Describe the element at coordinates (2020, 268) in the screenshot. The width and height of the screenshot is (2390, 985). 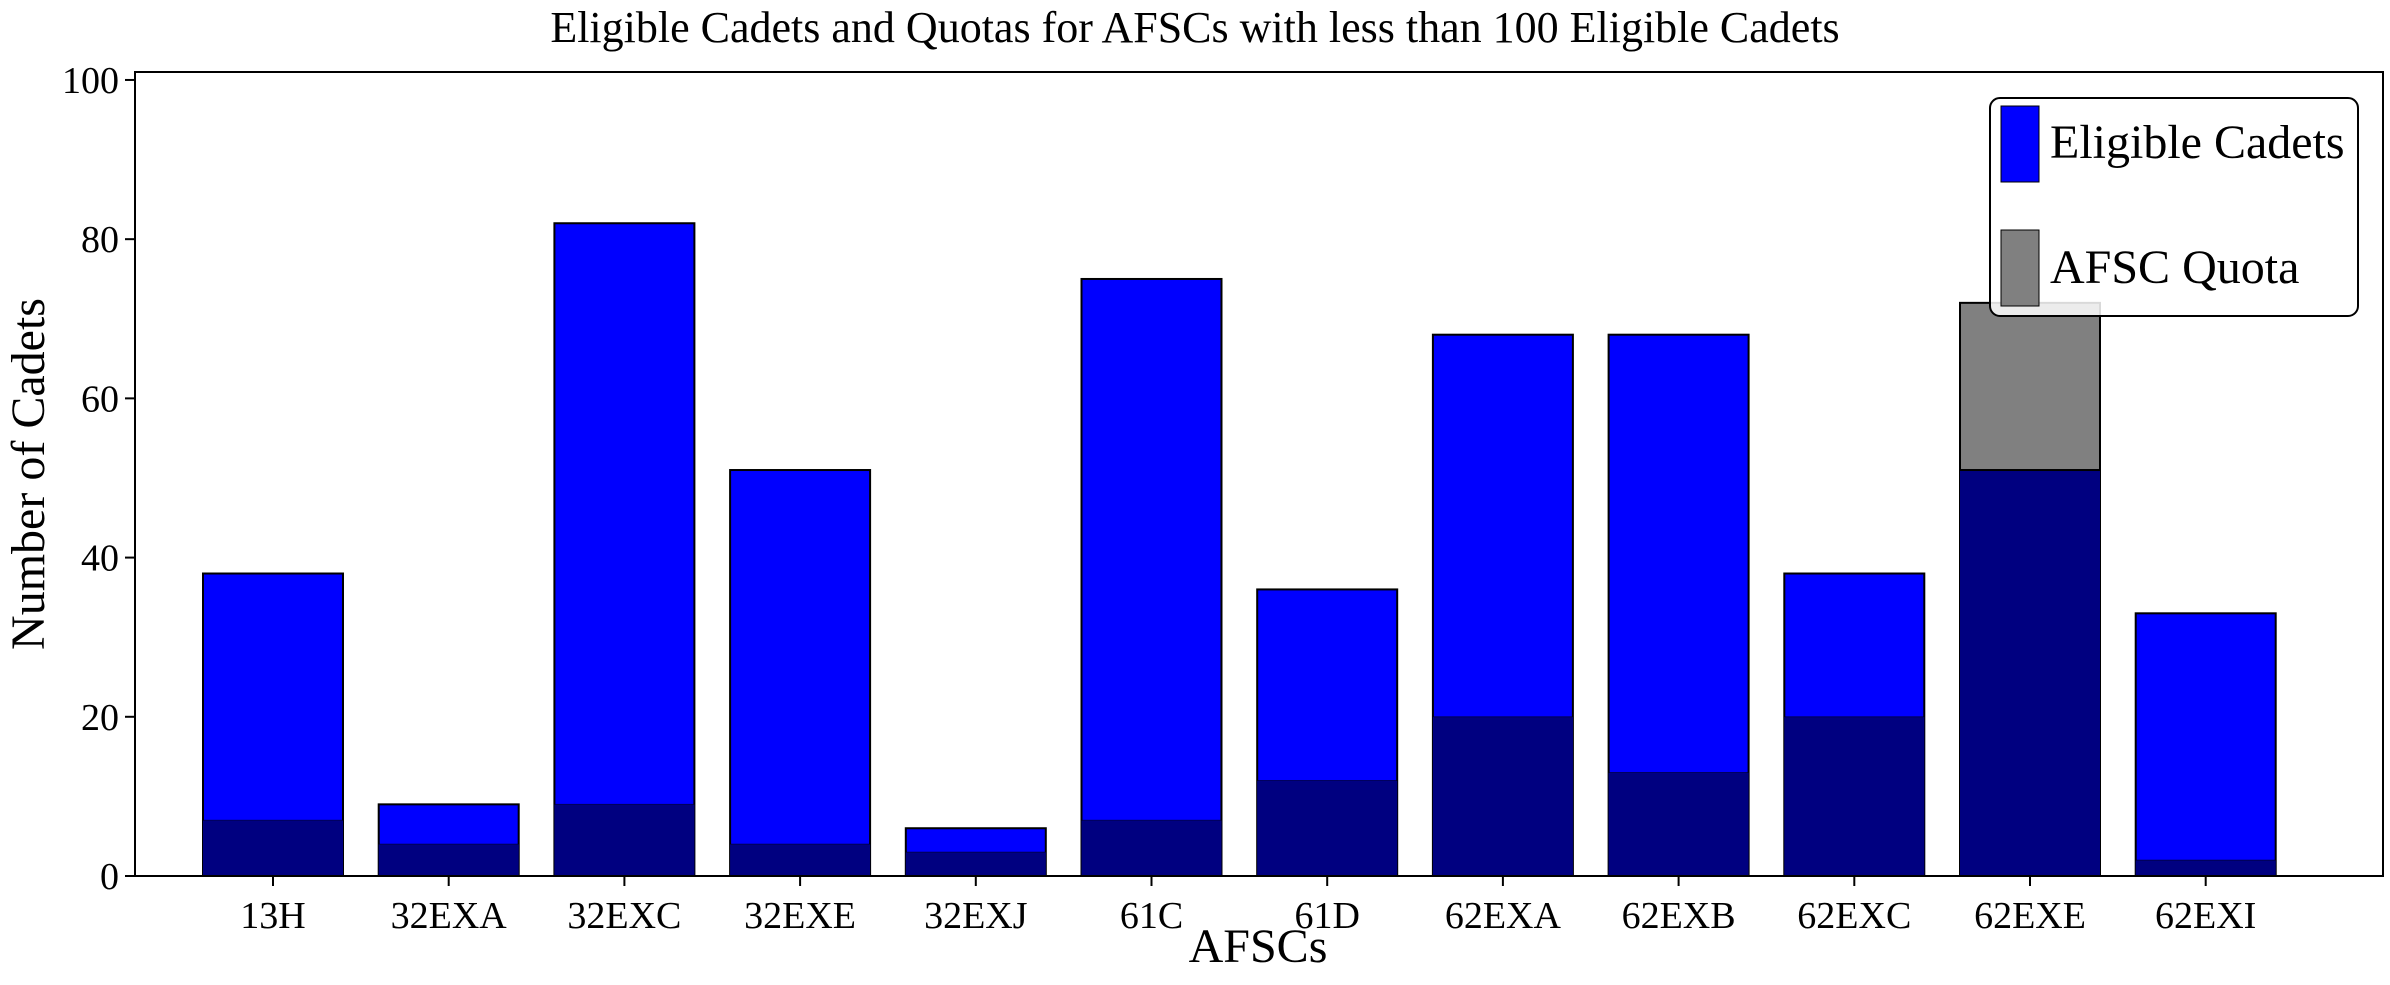
I see `legend-swatch-quota` at that location.